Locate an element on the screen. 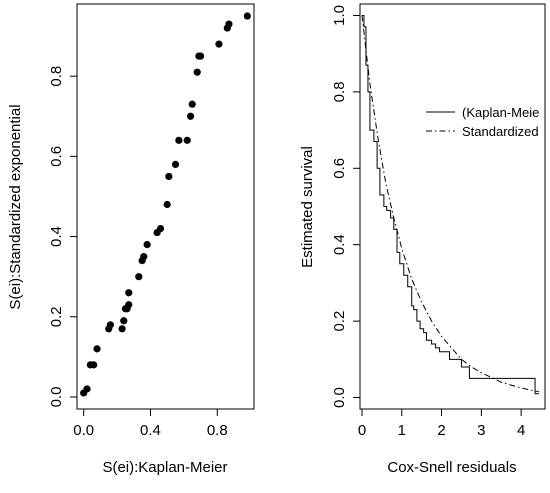  left-y-axis-label: S(ei):Standardized exponential is located at coordinates (15, 206).